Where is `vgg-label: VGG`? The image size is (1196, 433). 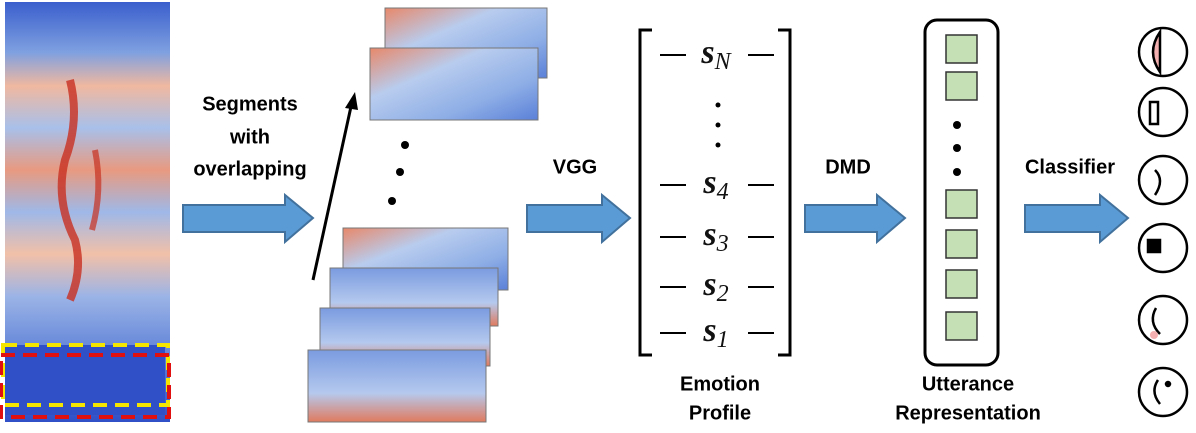 vgg-label: VGG is located at coordinates (575, 167).